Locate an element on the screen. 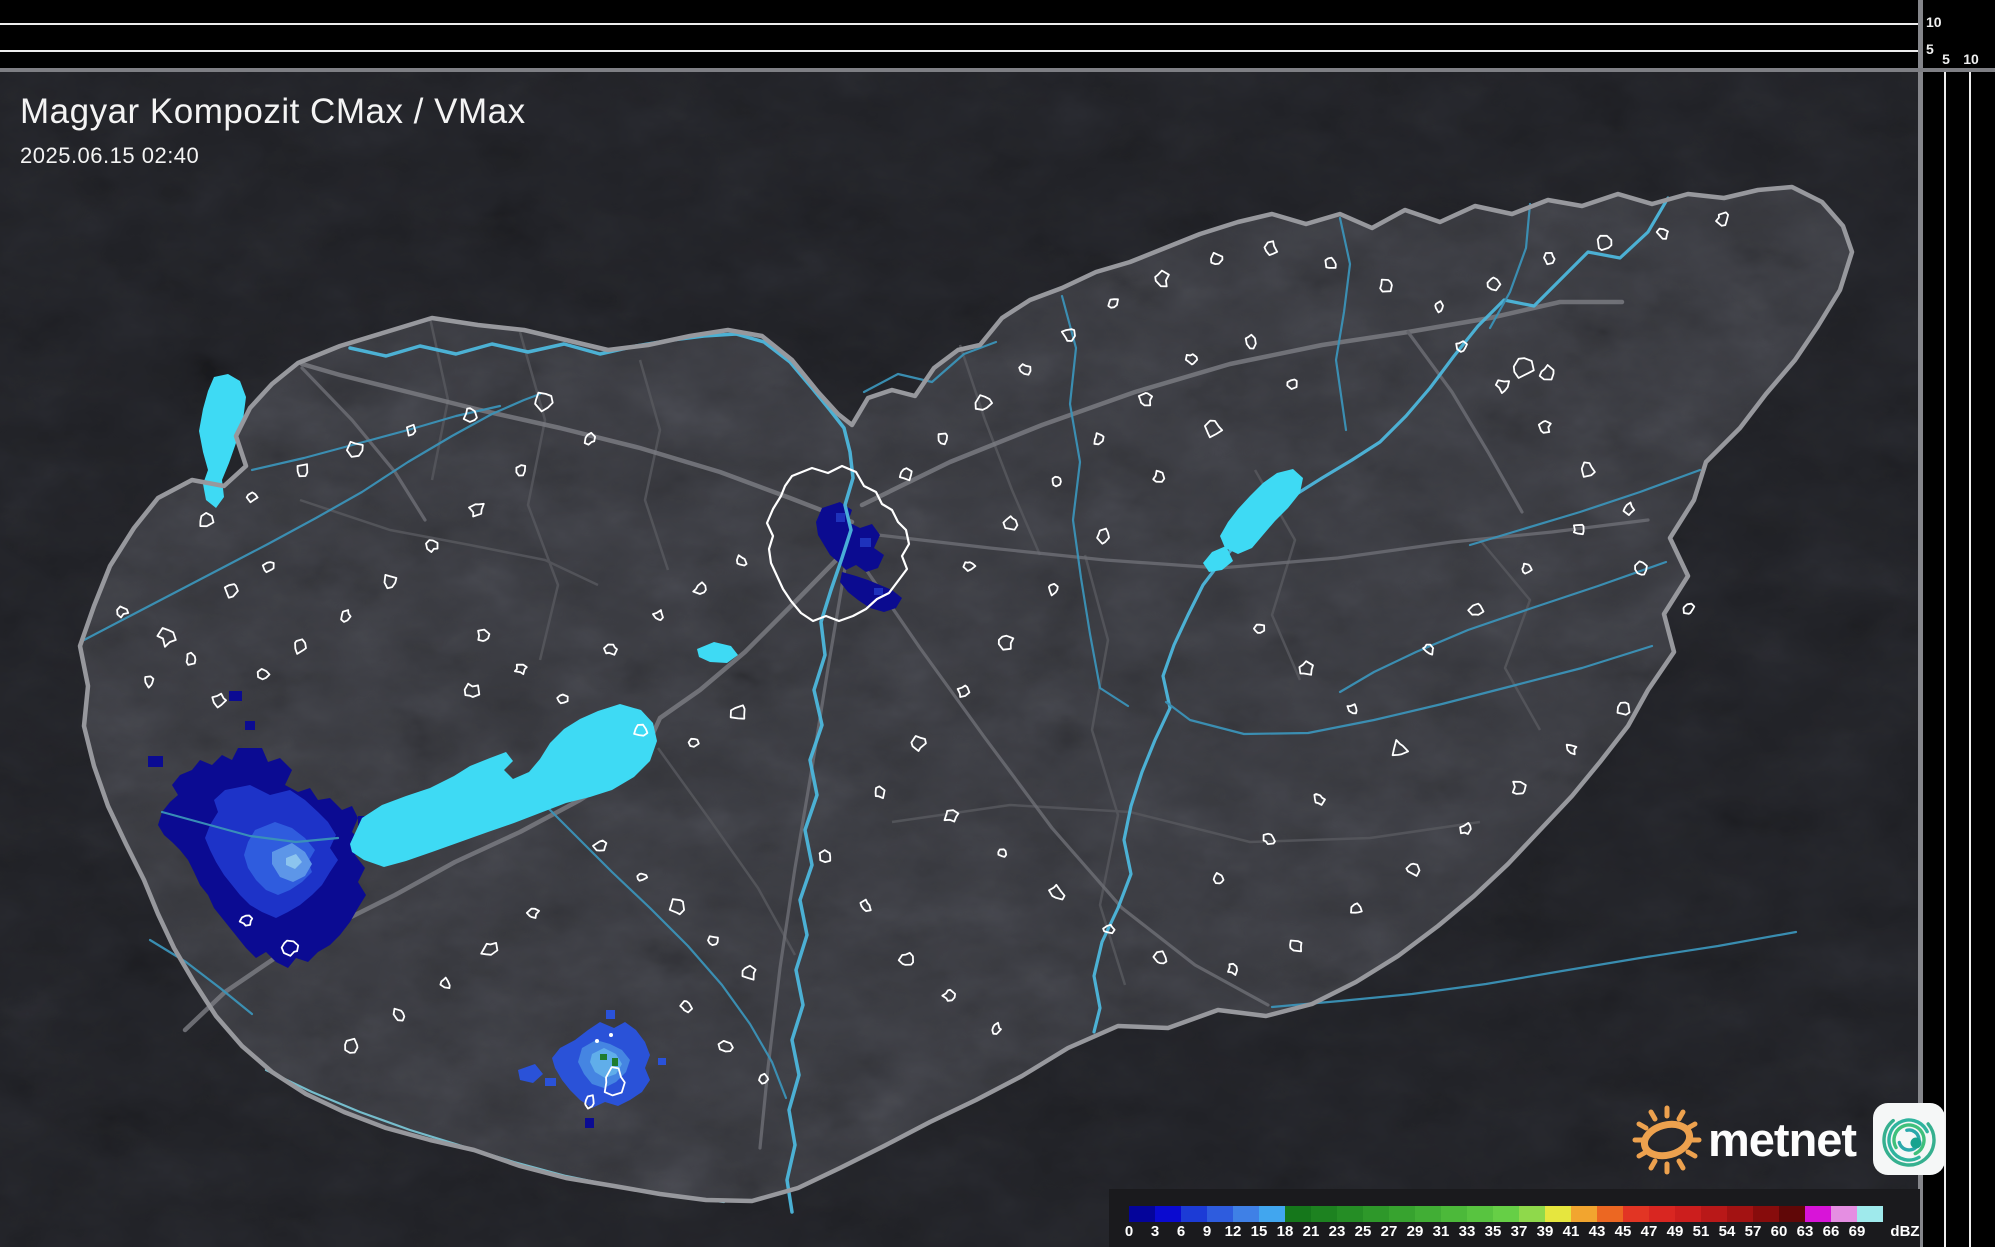  panel-frame-horizontal is located at coordinates (997, 70).